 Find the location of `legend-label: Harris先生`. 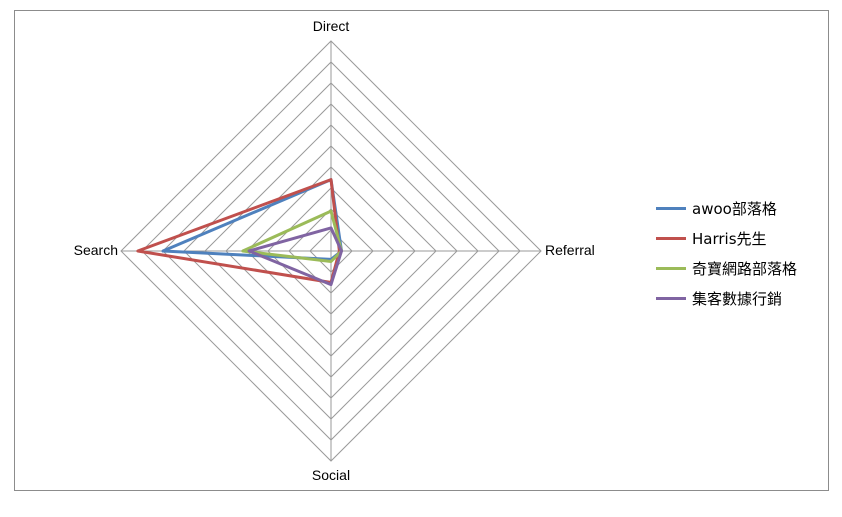

legend-label: Harris先生 is located at coordinates (729, 238).